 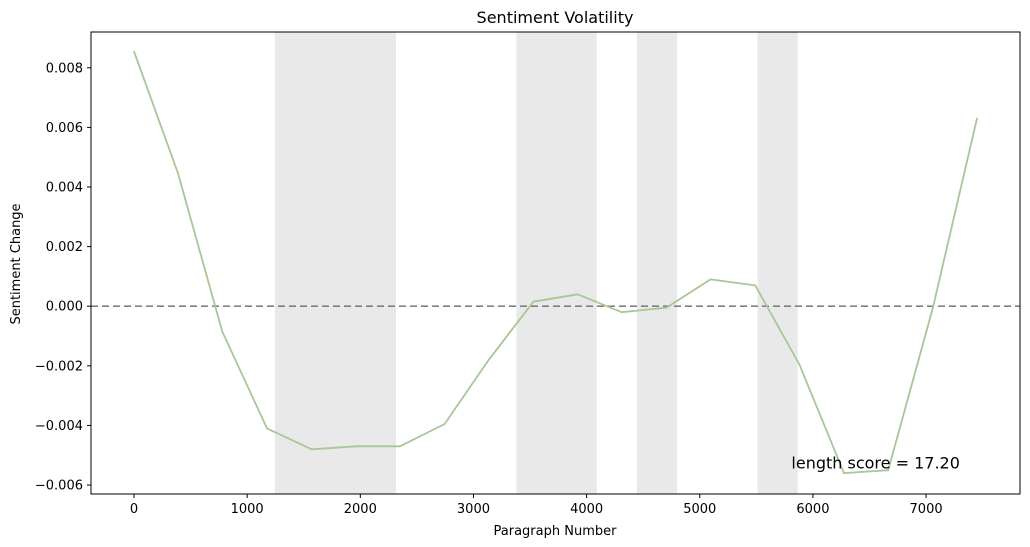 I want to click on x-tick-label: 7000, so click(x=926, y=509).